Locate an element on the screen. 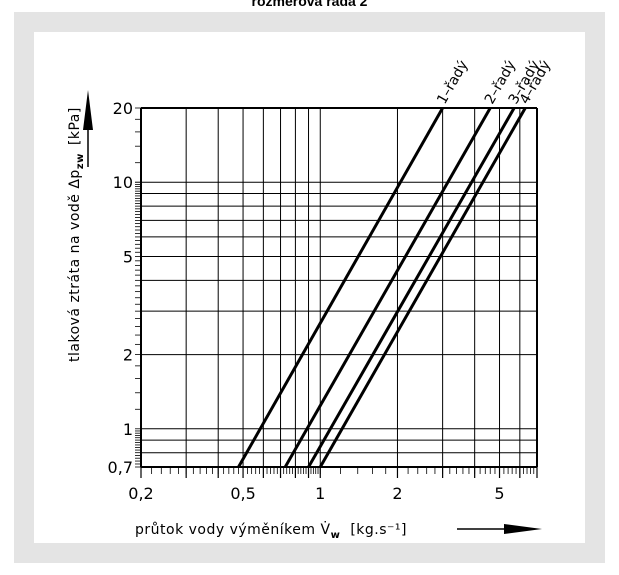 The width and height of the screenshot is (619, 575). y-tick-label: 1 is located at coordinates (128, 429).